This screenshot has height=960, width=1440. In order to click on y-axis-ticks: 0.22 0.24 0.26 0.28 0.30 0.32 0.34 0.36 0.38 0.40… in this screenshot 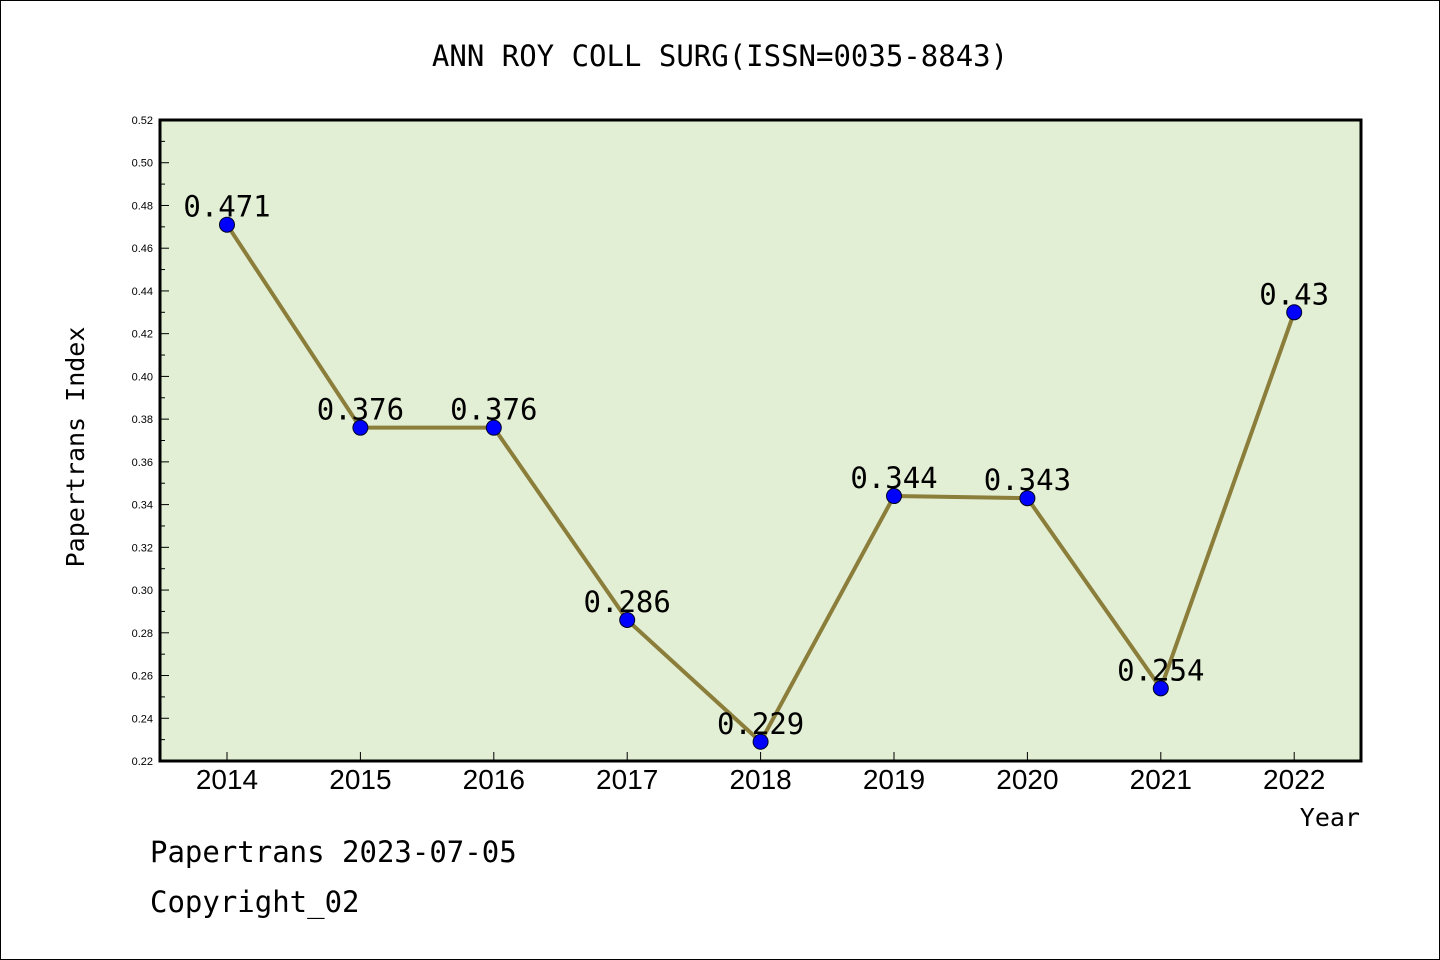, I will do `click(150, 441)`.